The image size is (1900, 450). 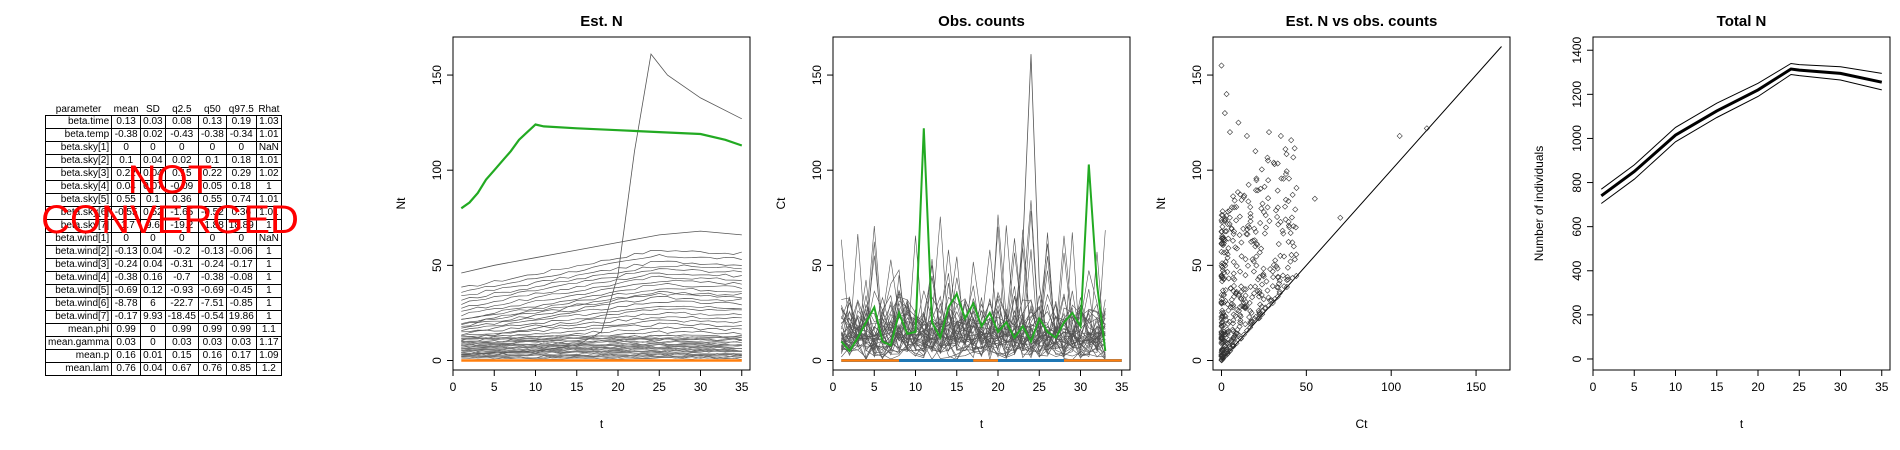 What do you see at coordinates (78, 122) in the screenshot?
I see `table-cell: beta.time` at bounding box center [78, 122].